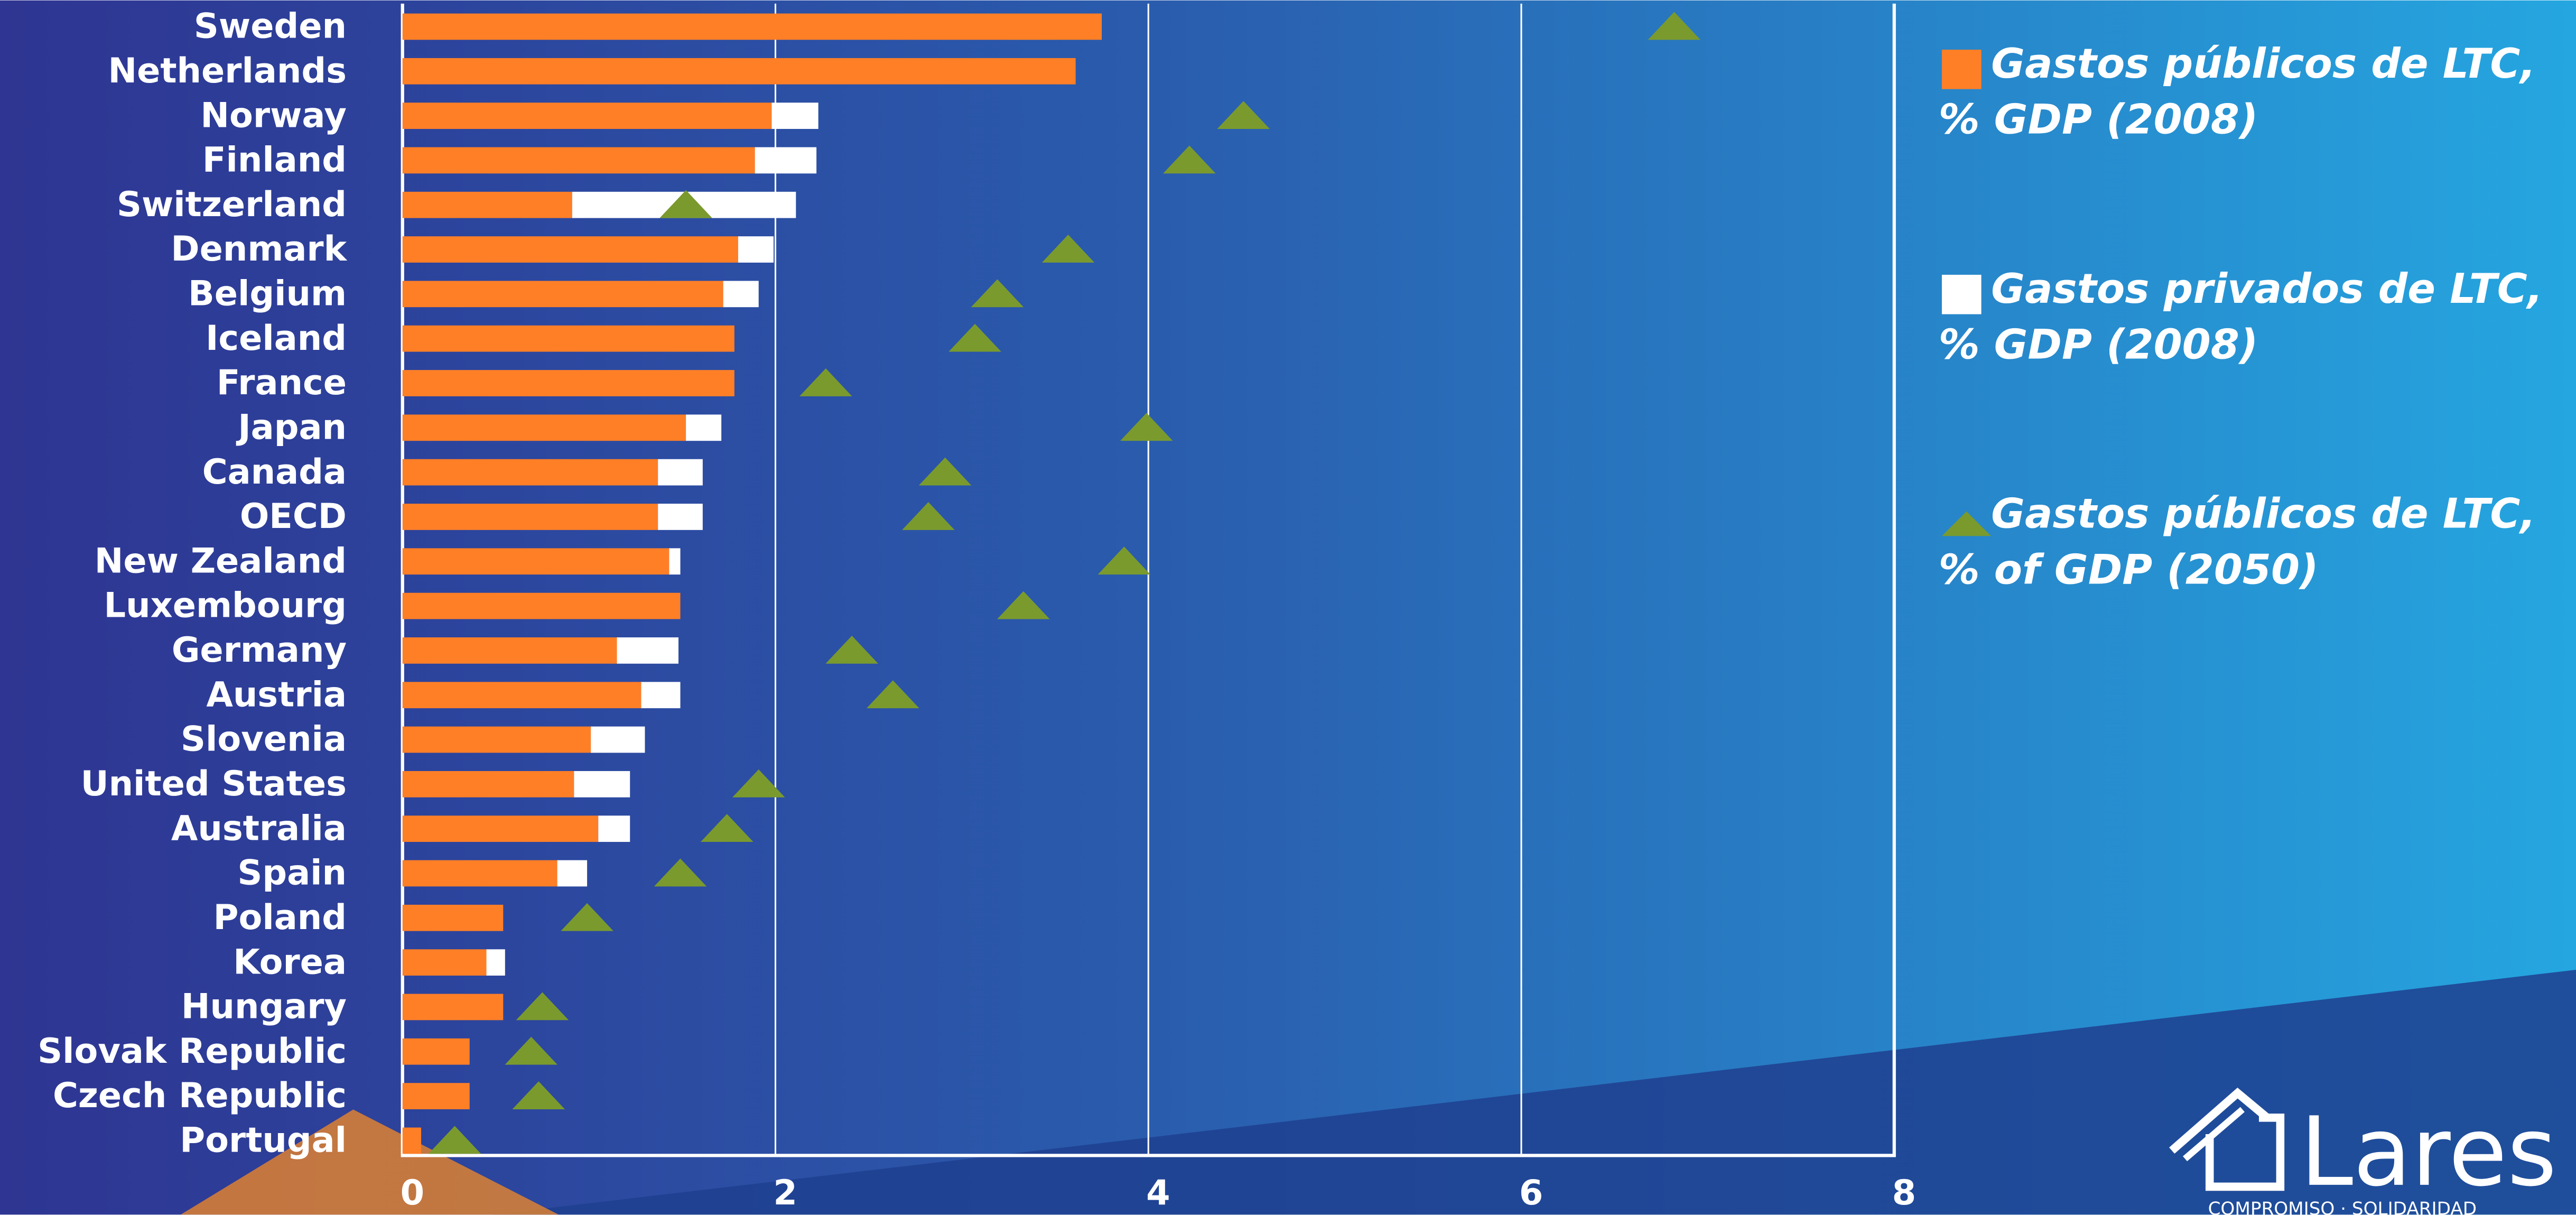  I want to click on x-tick-label: 4, so click(1158, 1193).